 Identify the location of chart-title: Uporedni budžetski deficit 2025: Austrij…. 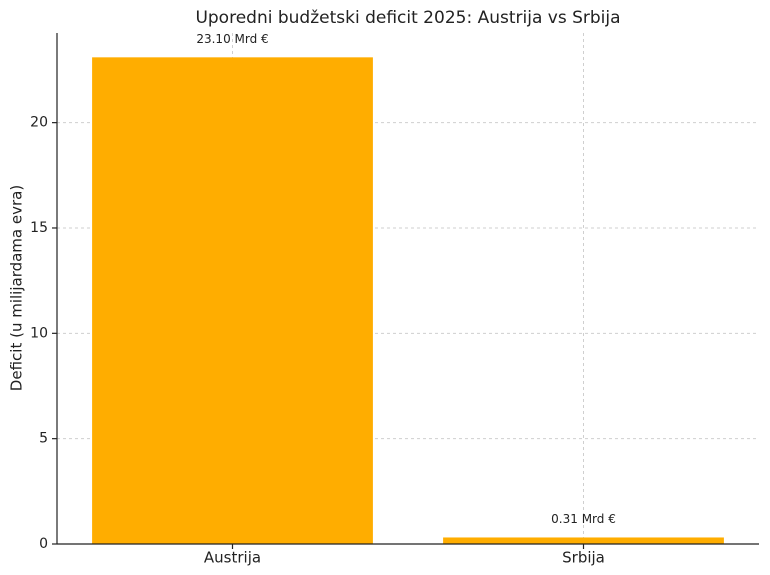
(407, 18).